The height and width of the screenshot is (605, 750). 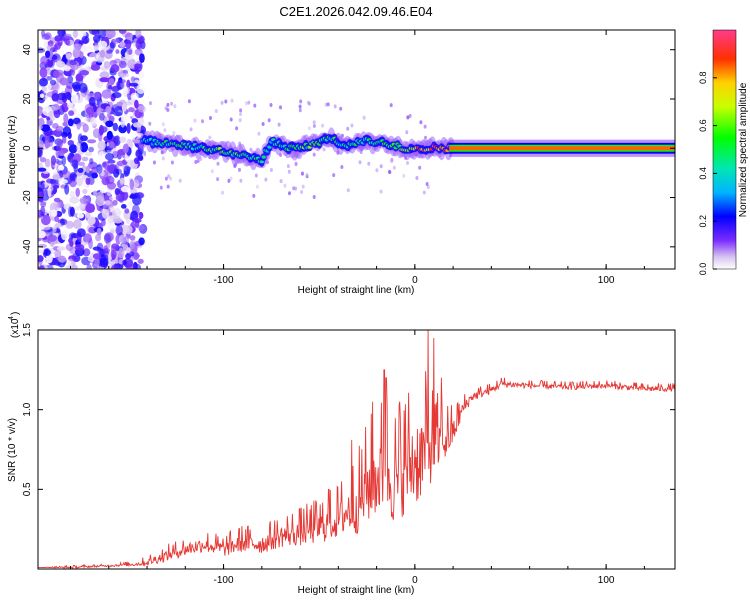 I want to click on snr-ylabel: SNR (10 * v/v), so click(x=12, y=450).